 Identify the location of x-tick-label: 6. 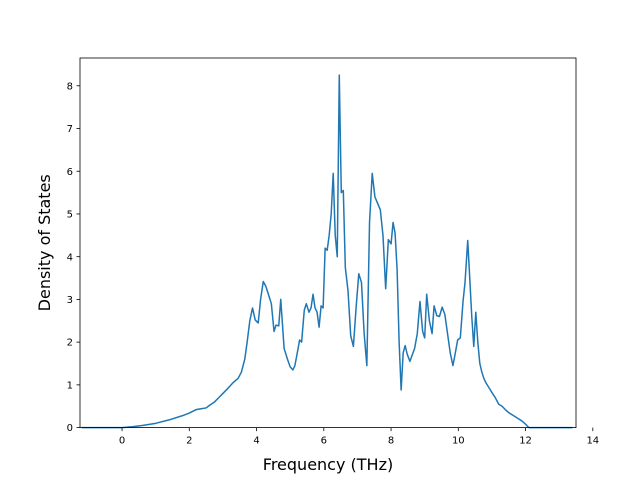
(324, 441).